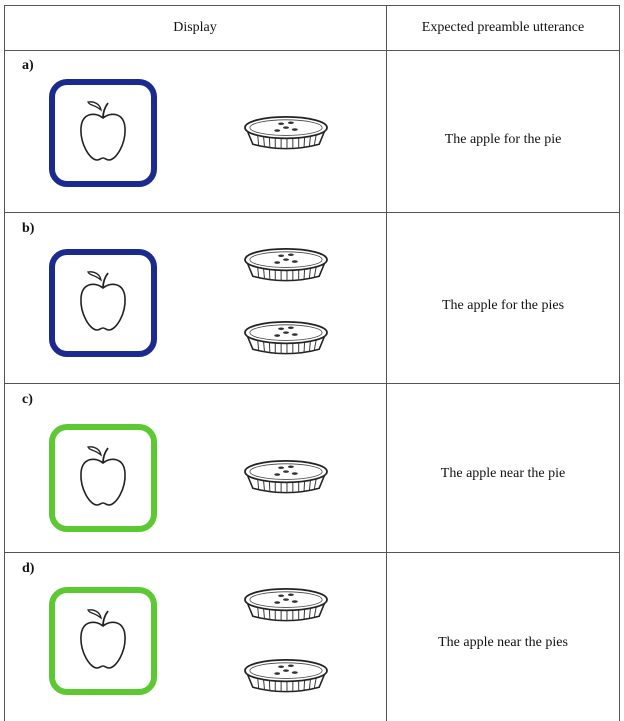  Describe the element at coordinates (503, 305) in the screenshot. I see `utterance: The apple for the pies` at that location.